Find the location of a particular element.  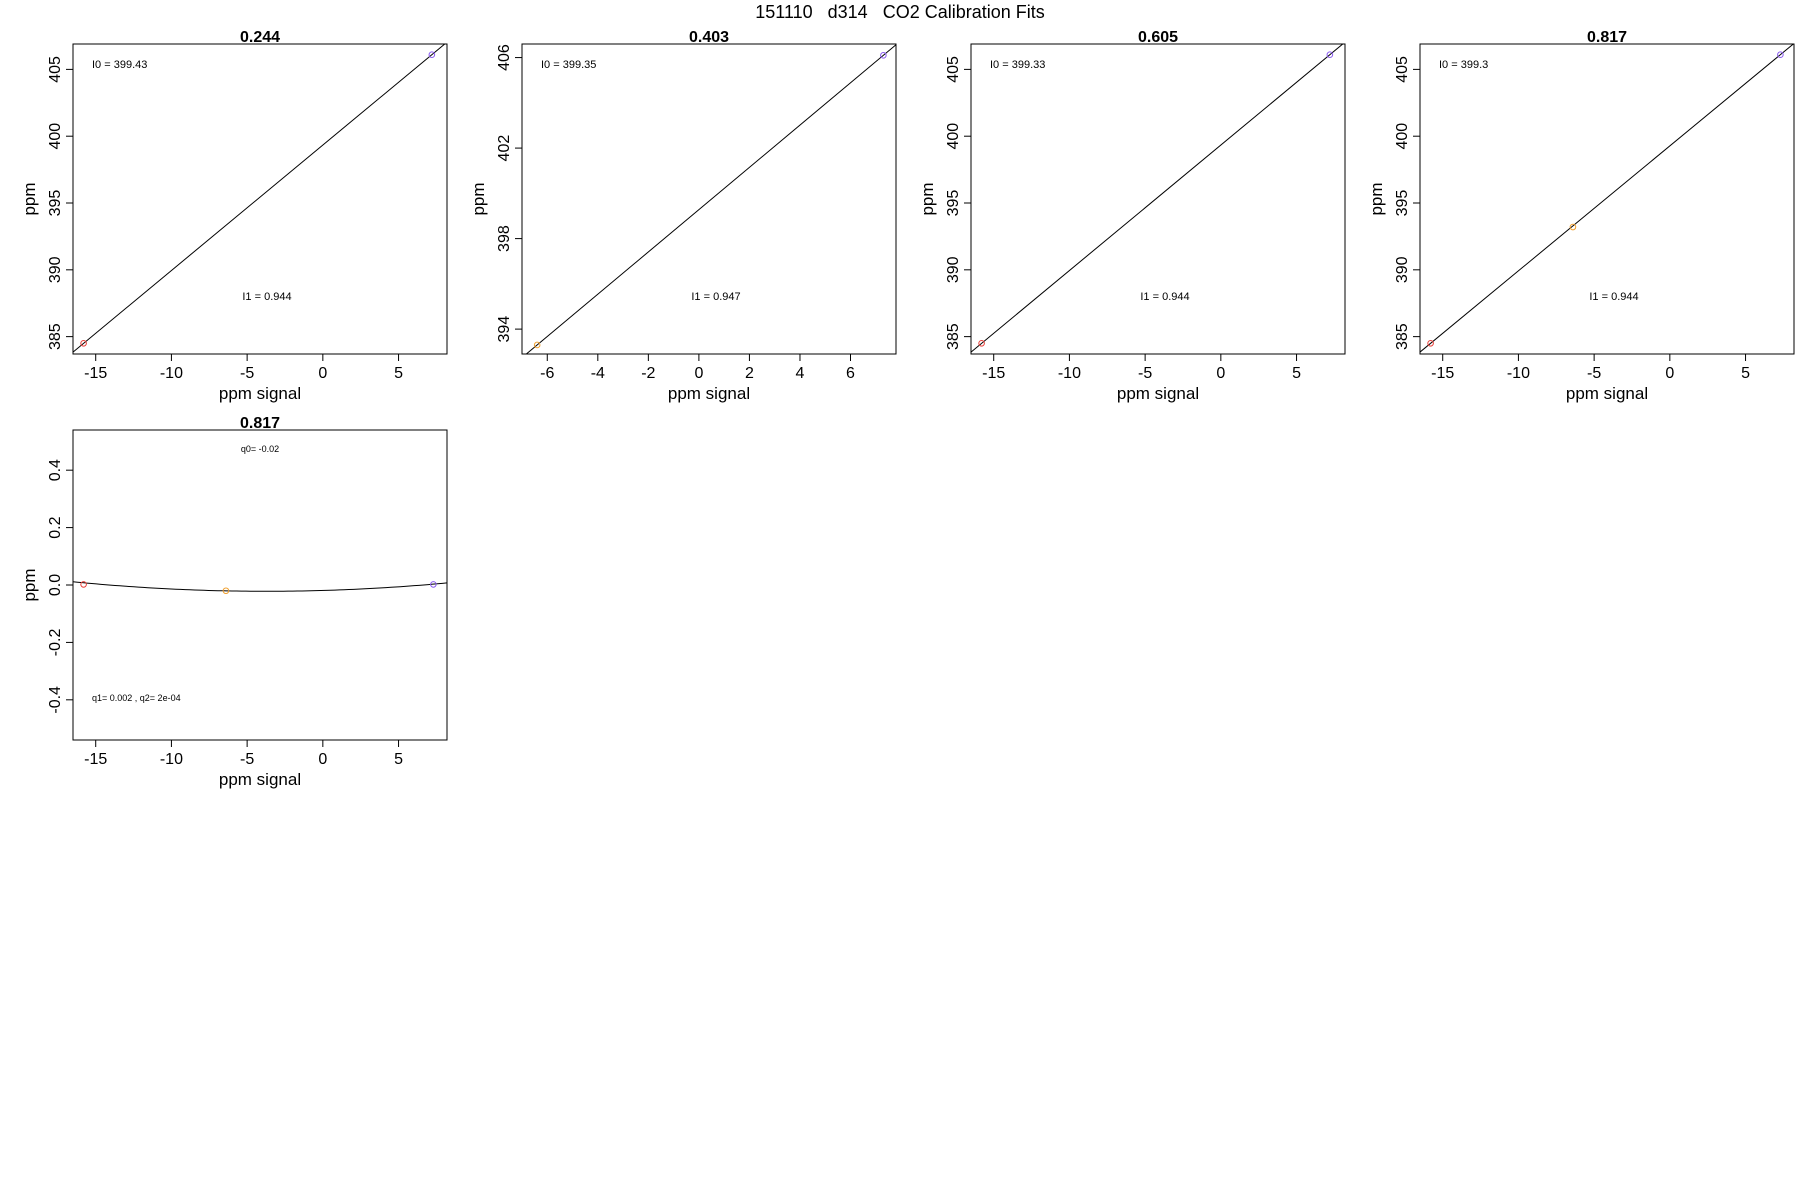

y-tick-label: 0.0 is located at coordinates (55, 585).